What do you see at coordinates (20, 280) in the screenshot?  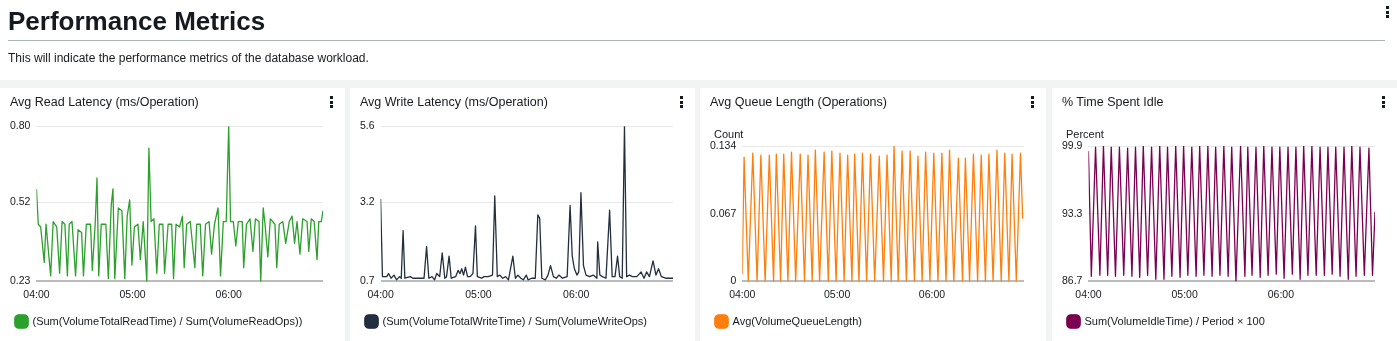 I see `y-tick-label: 0.23` at bounding box center [20, 280].